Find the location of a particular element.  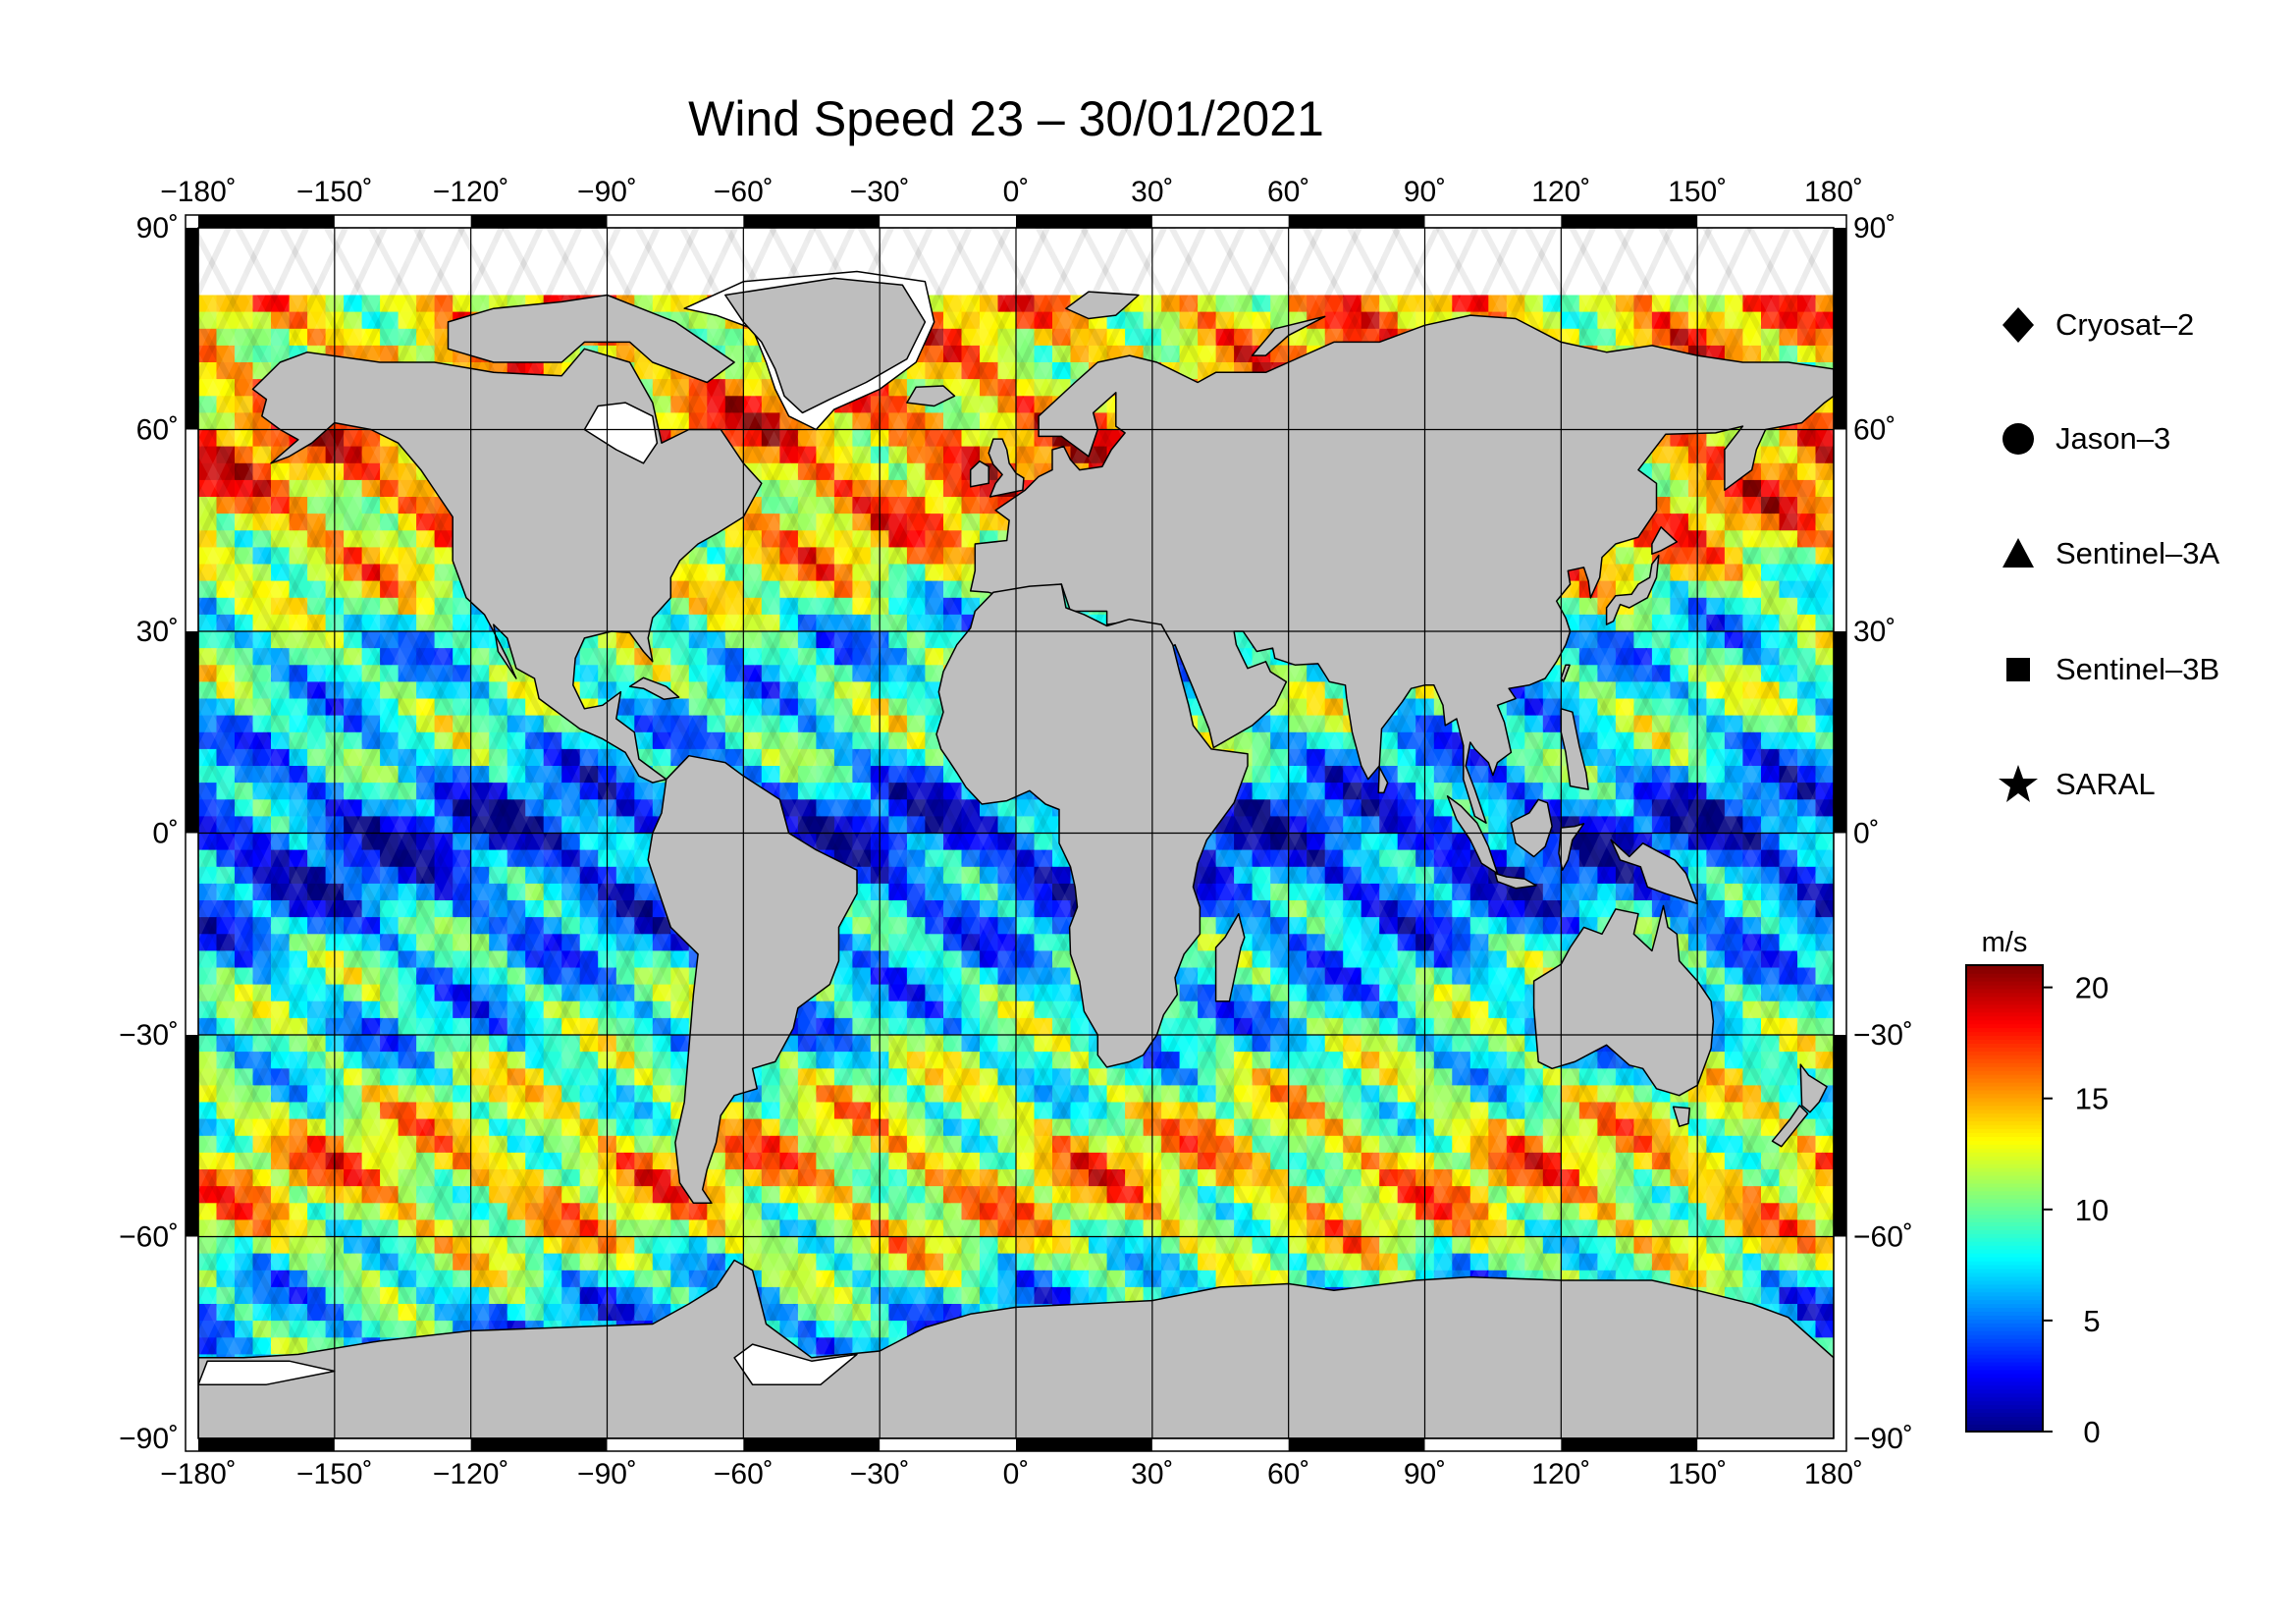

land-iceland is located at coordinates (931, 396).